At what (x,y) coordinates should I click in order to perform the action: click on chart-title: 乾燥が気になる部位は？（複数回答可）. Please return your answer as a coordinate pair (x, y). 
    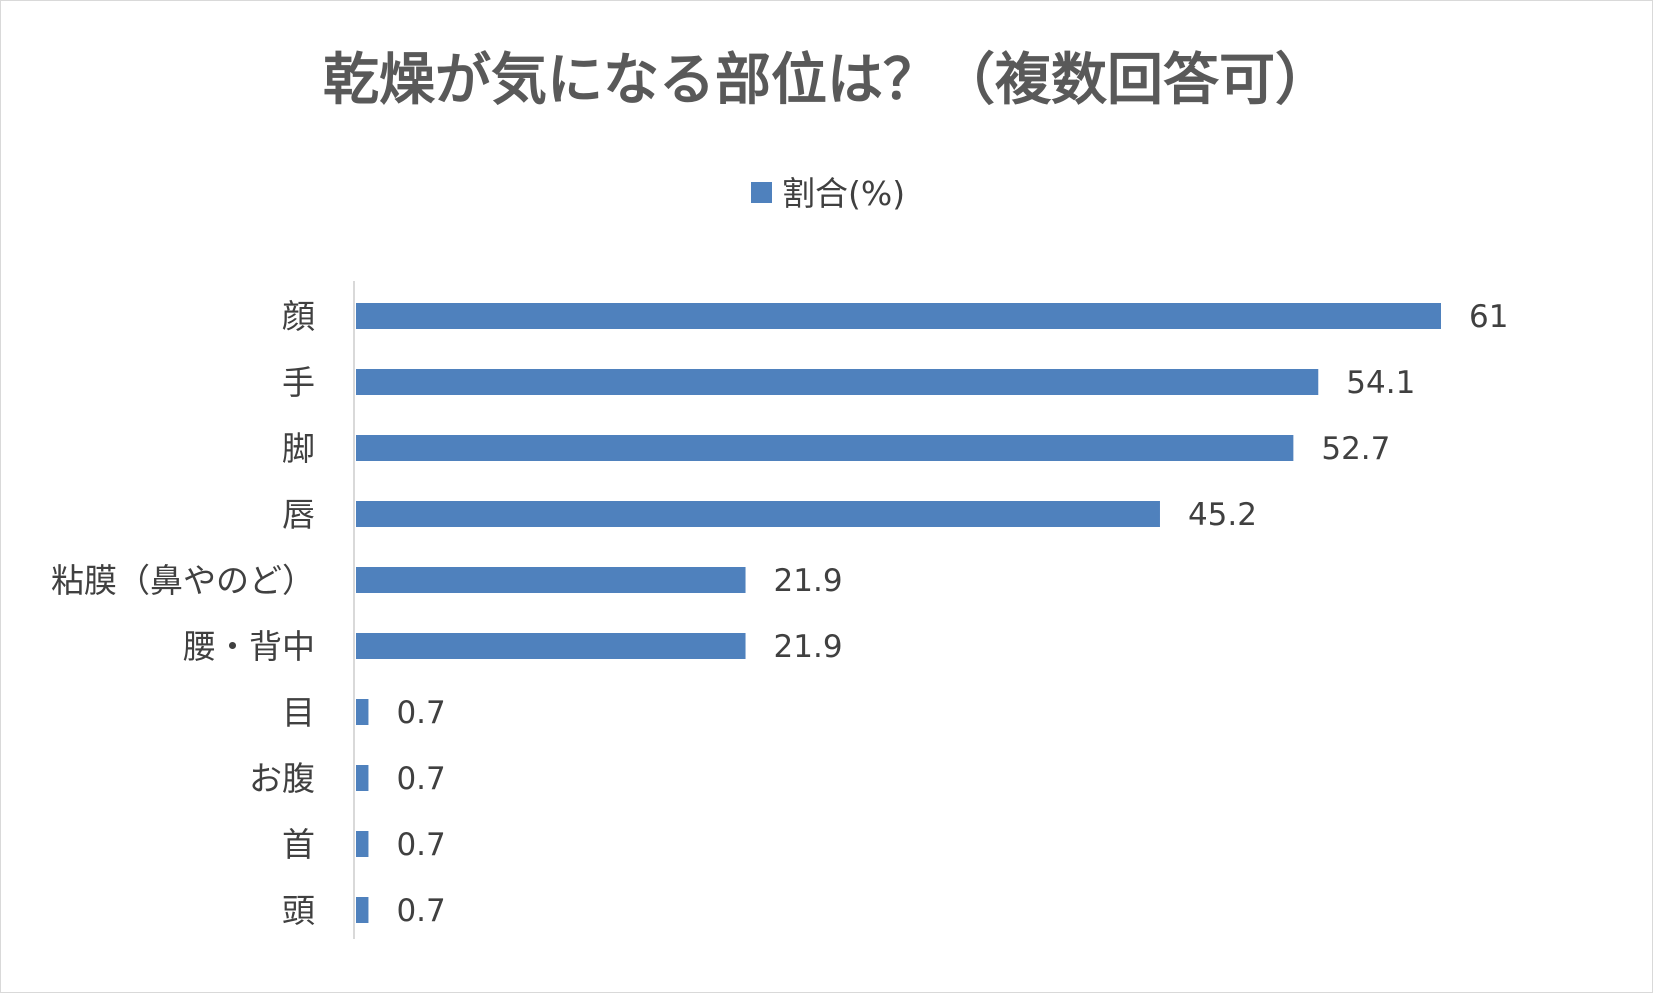
    Looking at the image, I should click on (827, 80).